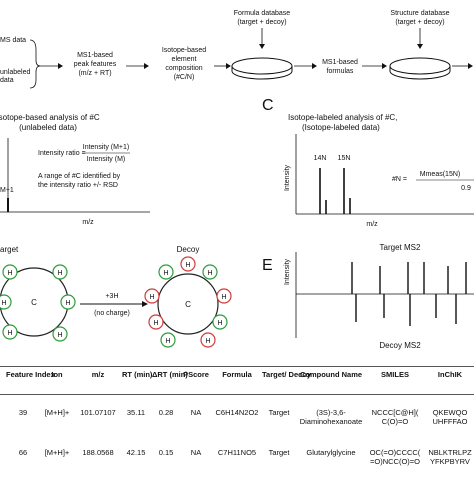 The height and width of the screenshot is (488, 474). Describe the element at coordinates (23, 452) in the screenshot. I see `cell-feature-index: 66` at that location.